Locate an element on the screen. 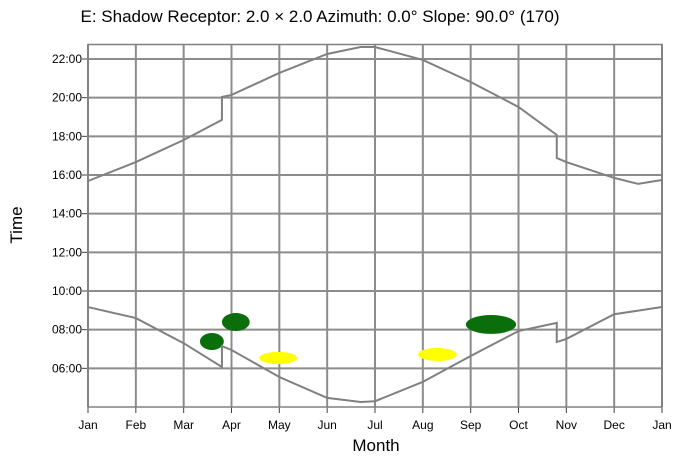 This screenshot has height=456, width=676. x-tick-label: May is located at coordinates (279, 425).